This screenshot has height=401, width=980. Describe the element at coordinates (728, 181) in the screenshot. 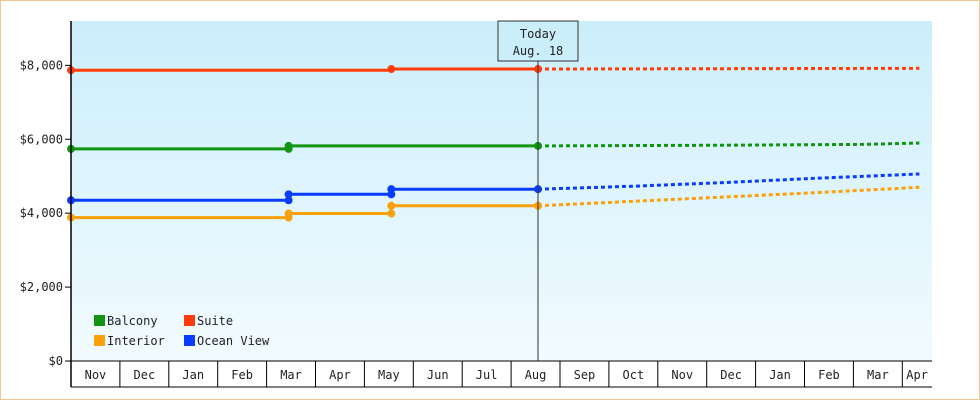

I see `forecast-line-ocean-view` at that location.